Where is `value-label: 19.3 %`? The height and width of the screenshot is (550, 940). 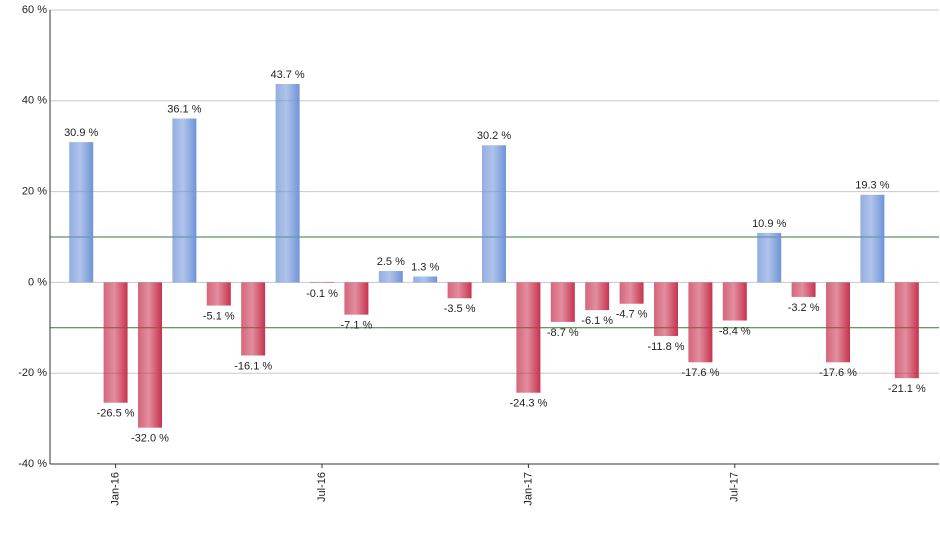
value-label: 19.3 % is located at coordinates (872, 186).